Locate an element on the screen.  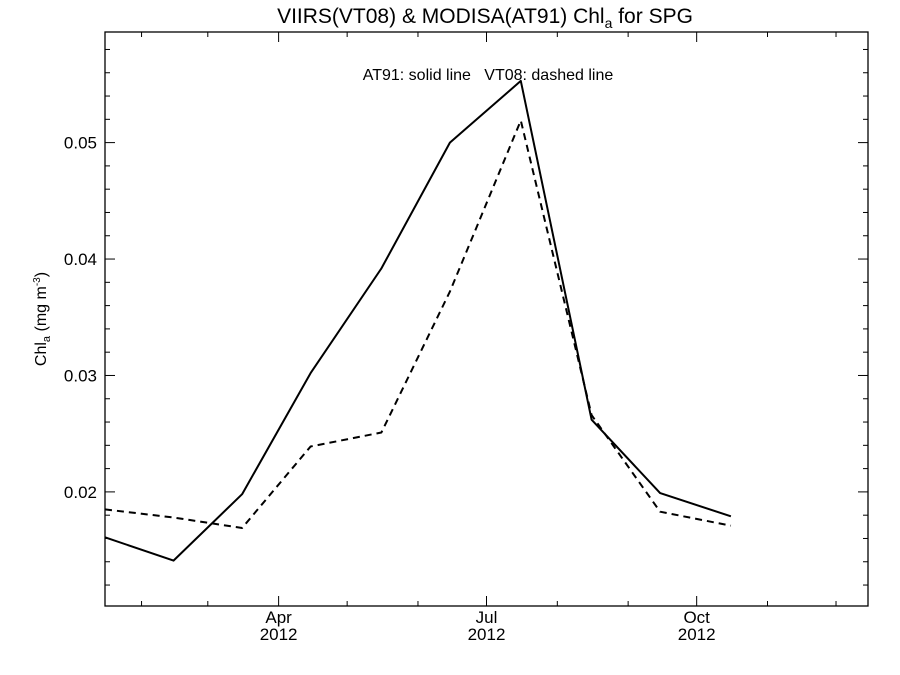
y-axis-label-superscript: -3 is located at coordinates (37, 281).